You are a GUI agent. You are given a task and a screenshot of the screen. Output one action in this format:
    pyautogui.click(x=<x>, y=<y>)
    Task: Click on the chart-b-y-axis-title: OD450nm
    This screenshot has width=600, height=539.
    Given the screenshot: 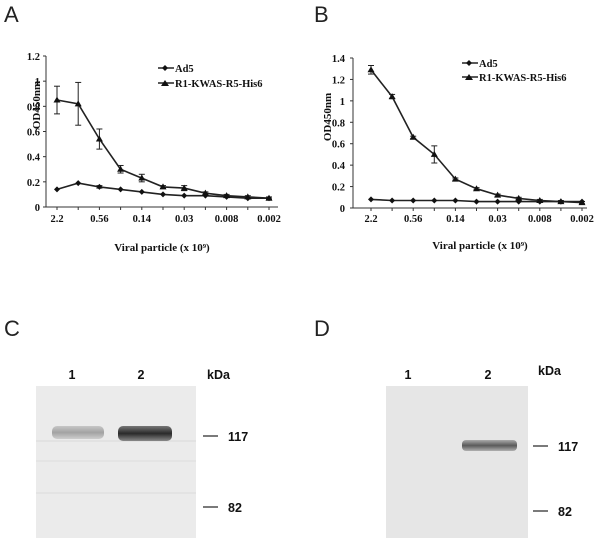 What is the action you would take?
    pyautogui.click(x=328, y=117)
    